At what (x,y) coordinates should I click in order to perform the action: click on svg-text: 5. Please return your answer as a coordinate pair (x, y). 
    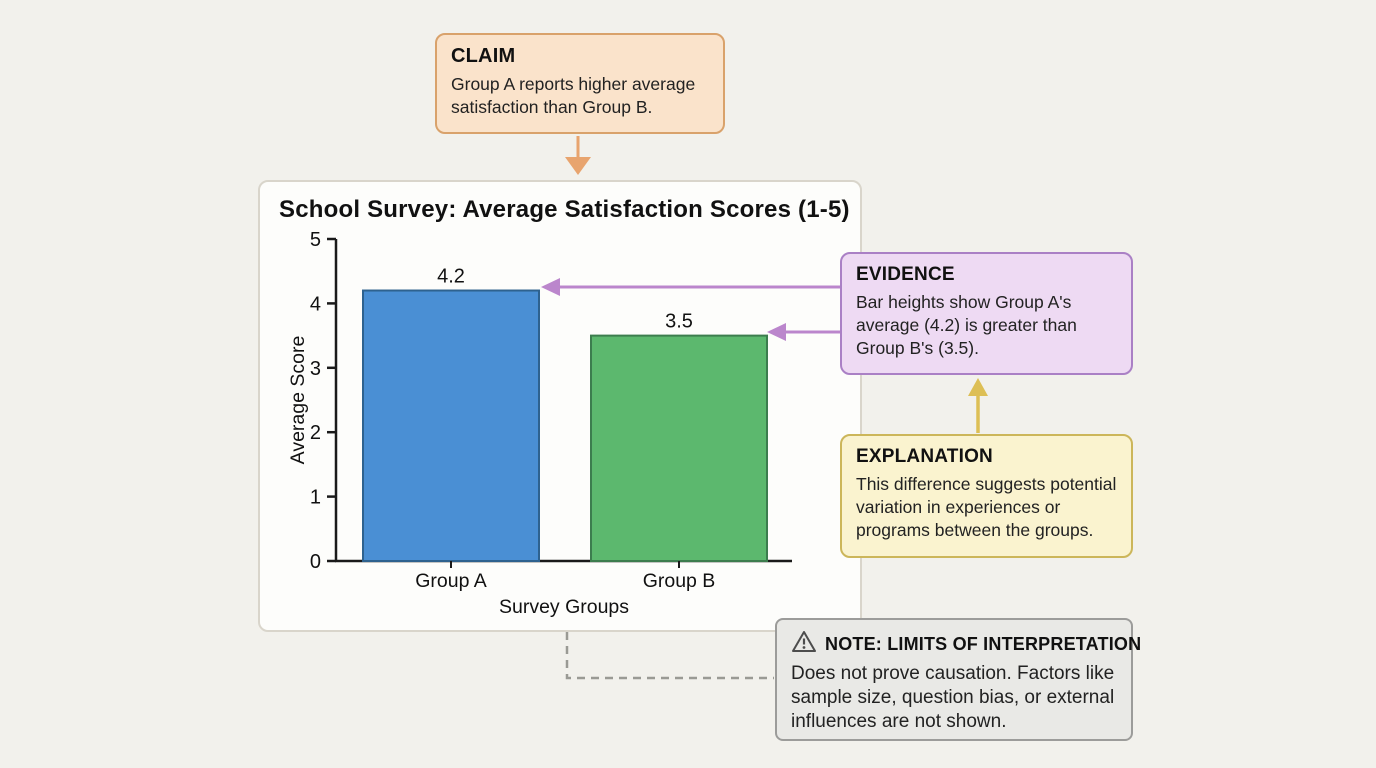
    Looking at the image, I should click on (315, 240).